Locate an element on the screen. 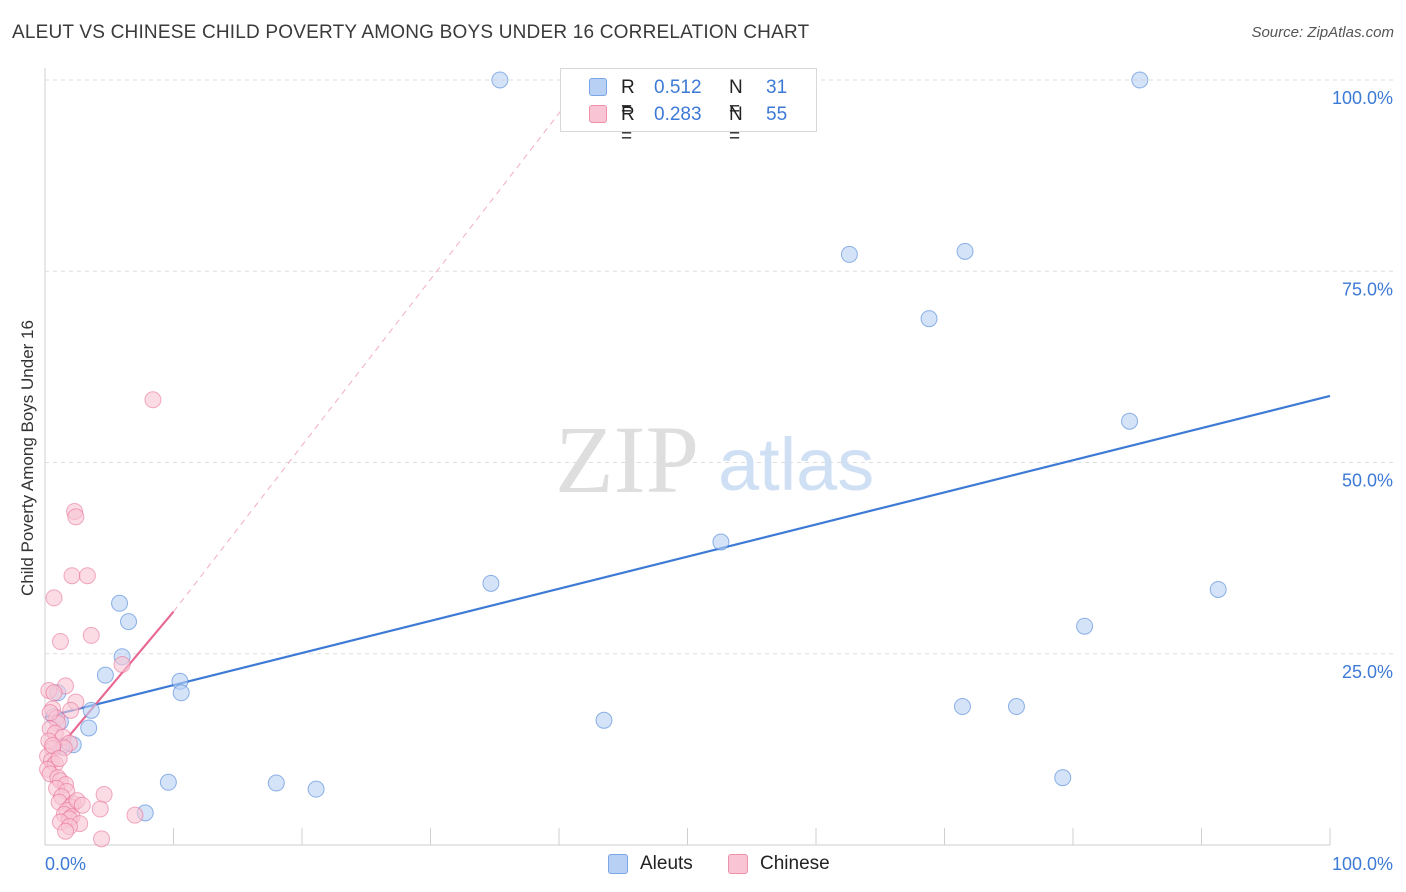 The image size is (1406, 892). legend-swatch-chinese is located at coordinates (598, 114).